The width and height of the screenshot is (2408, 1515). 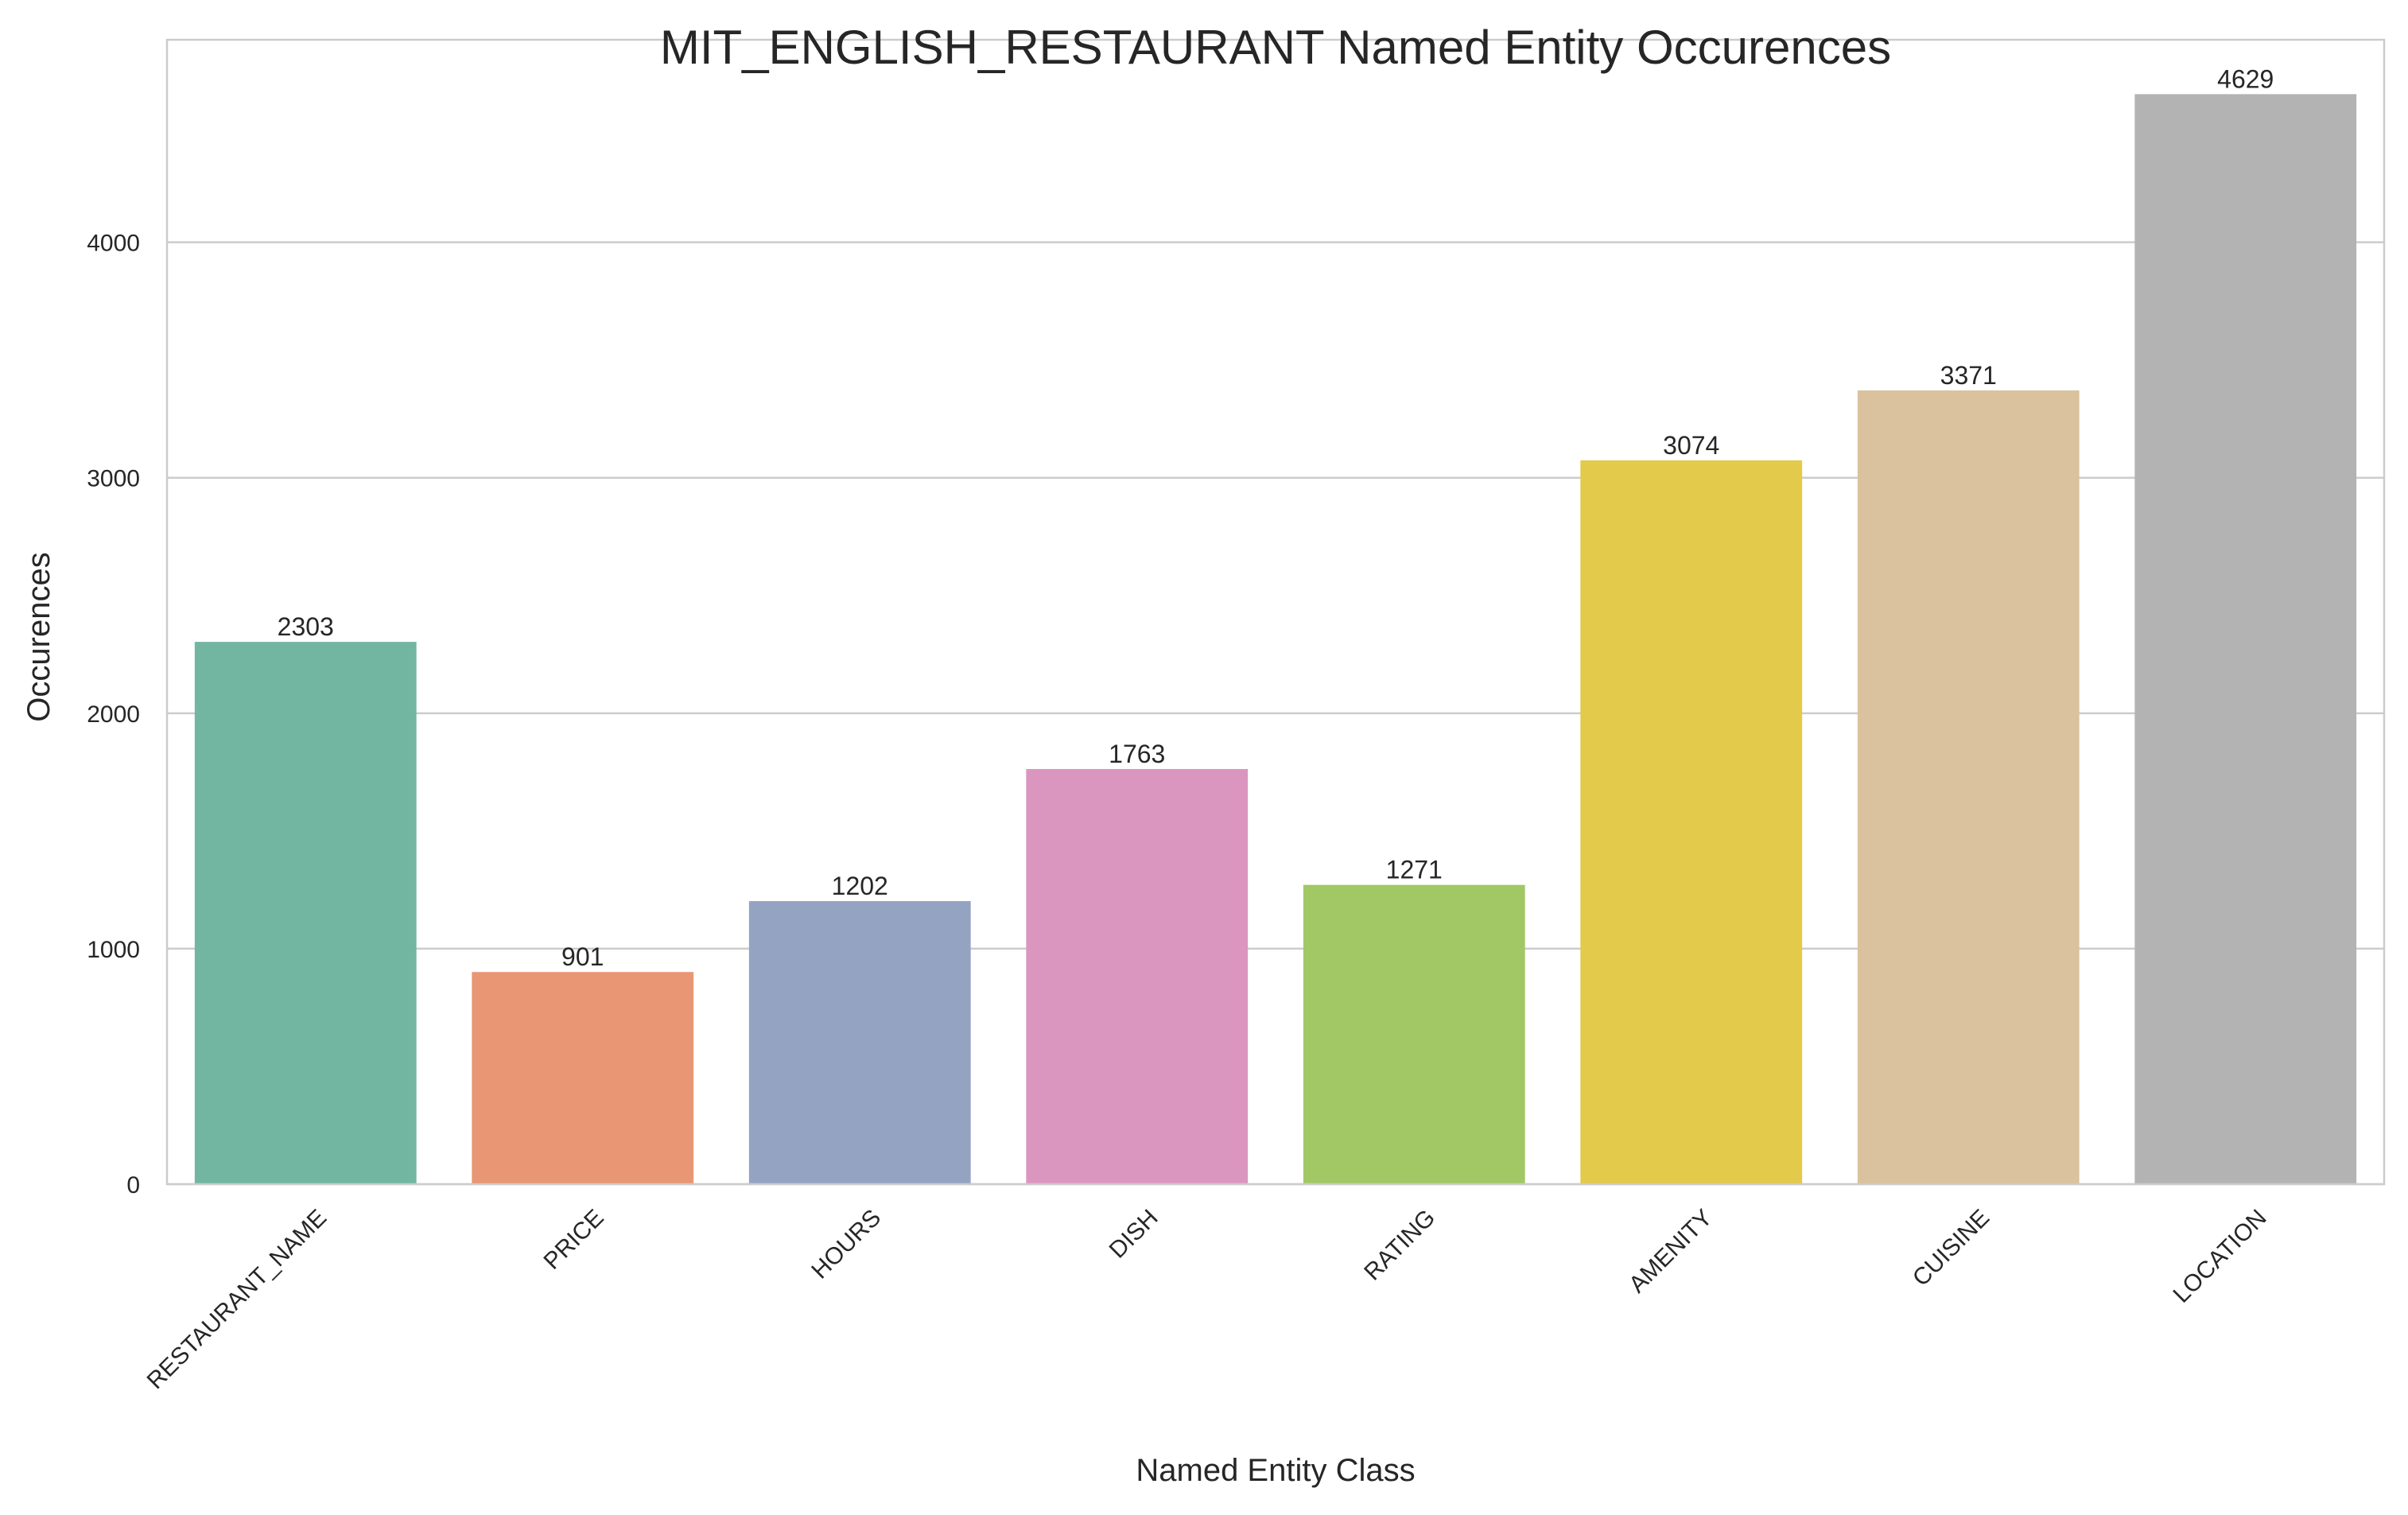 I want to click on x-tick-label: HOURS, so click(x=846, y=1244).